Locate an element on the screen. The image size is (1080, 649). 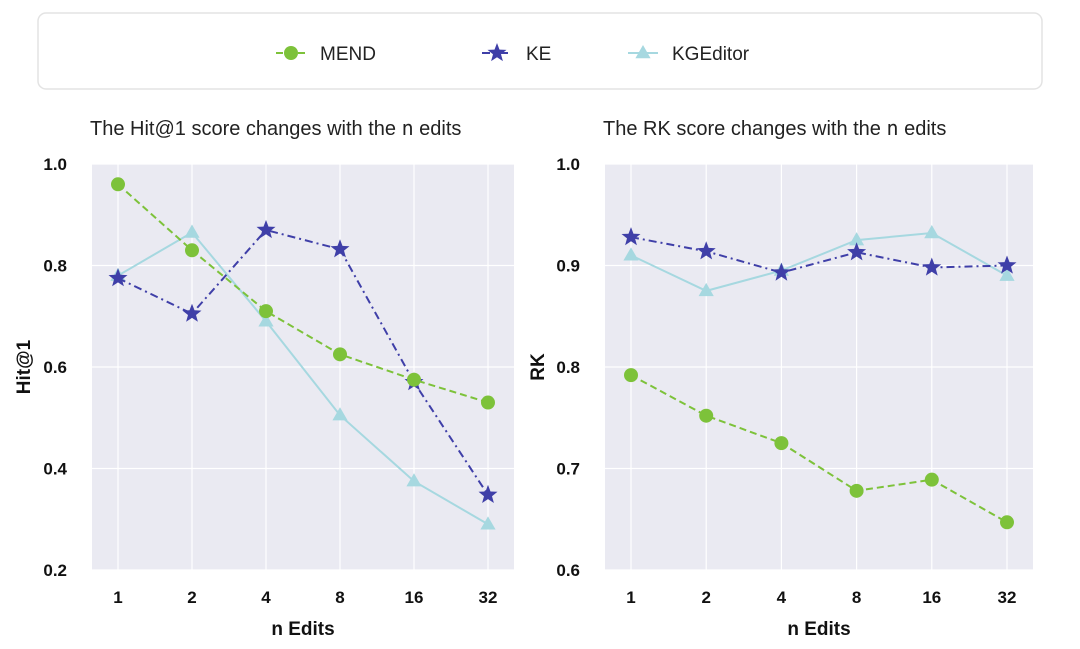
legend-label: MEND is located at coordinates (348, 54).